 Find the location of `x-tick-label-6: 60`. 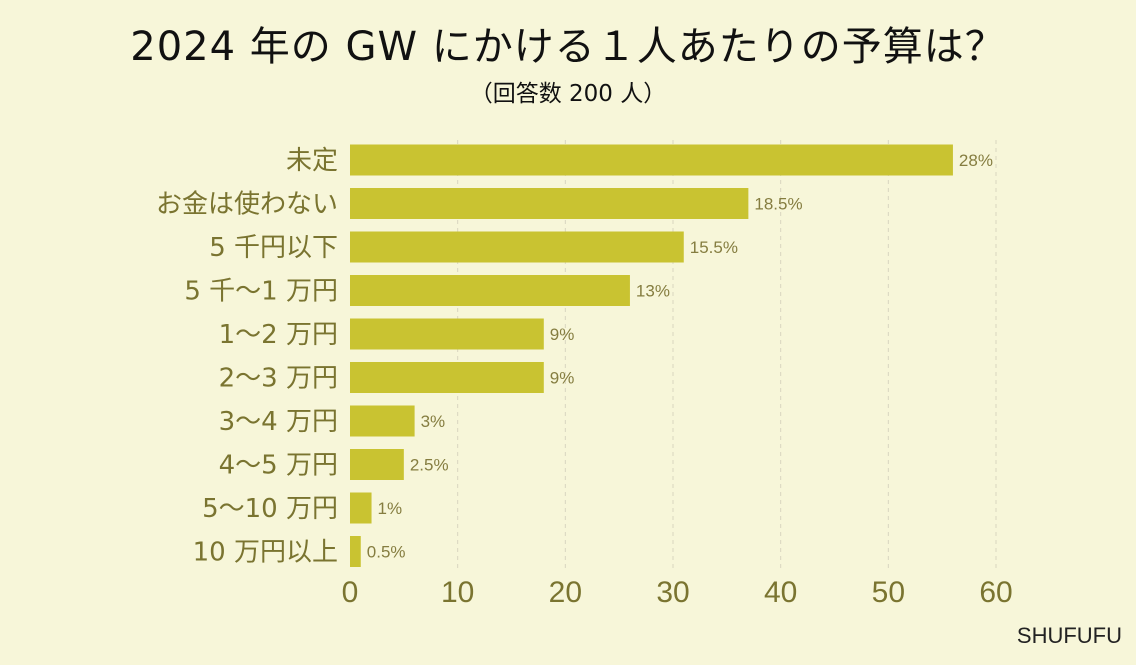

x-tick-label-6: 60 is located at coordinates (995, 592).